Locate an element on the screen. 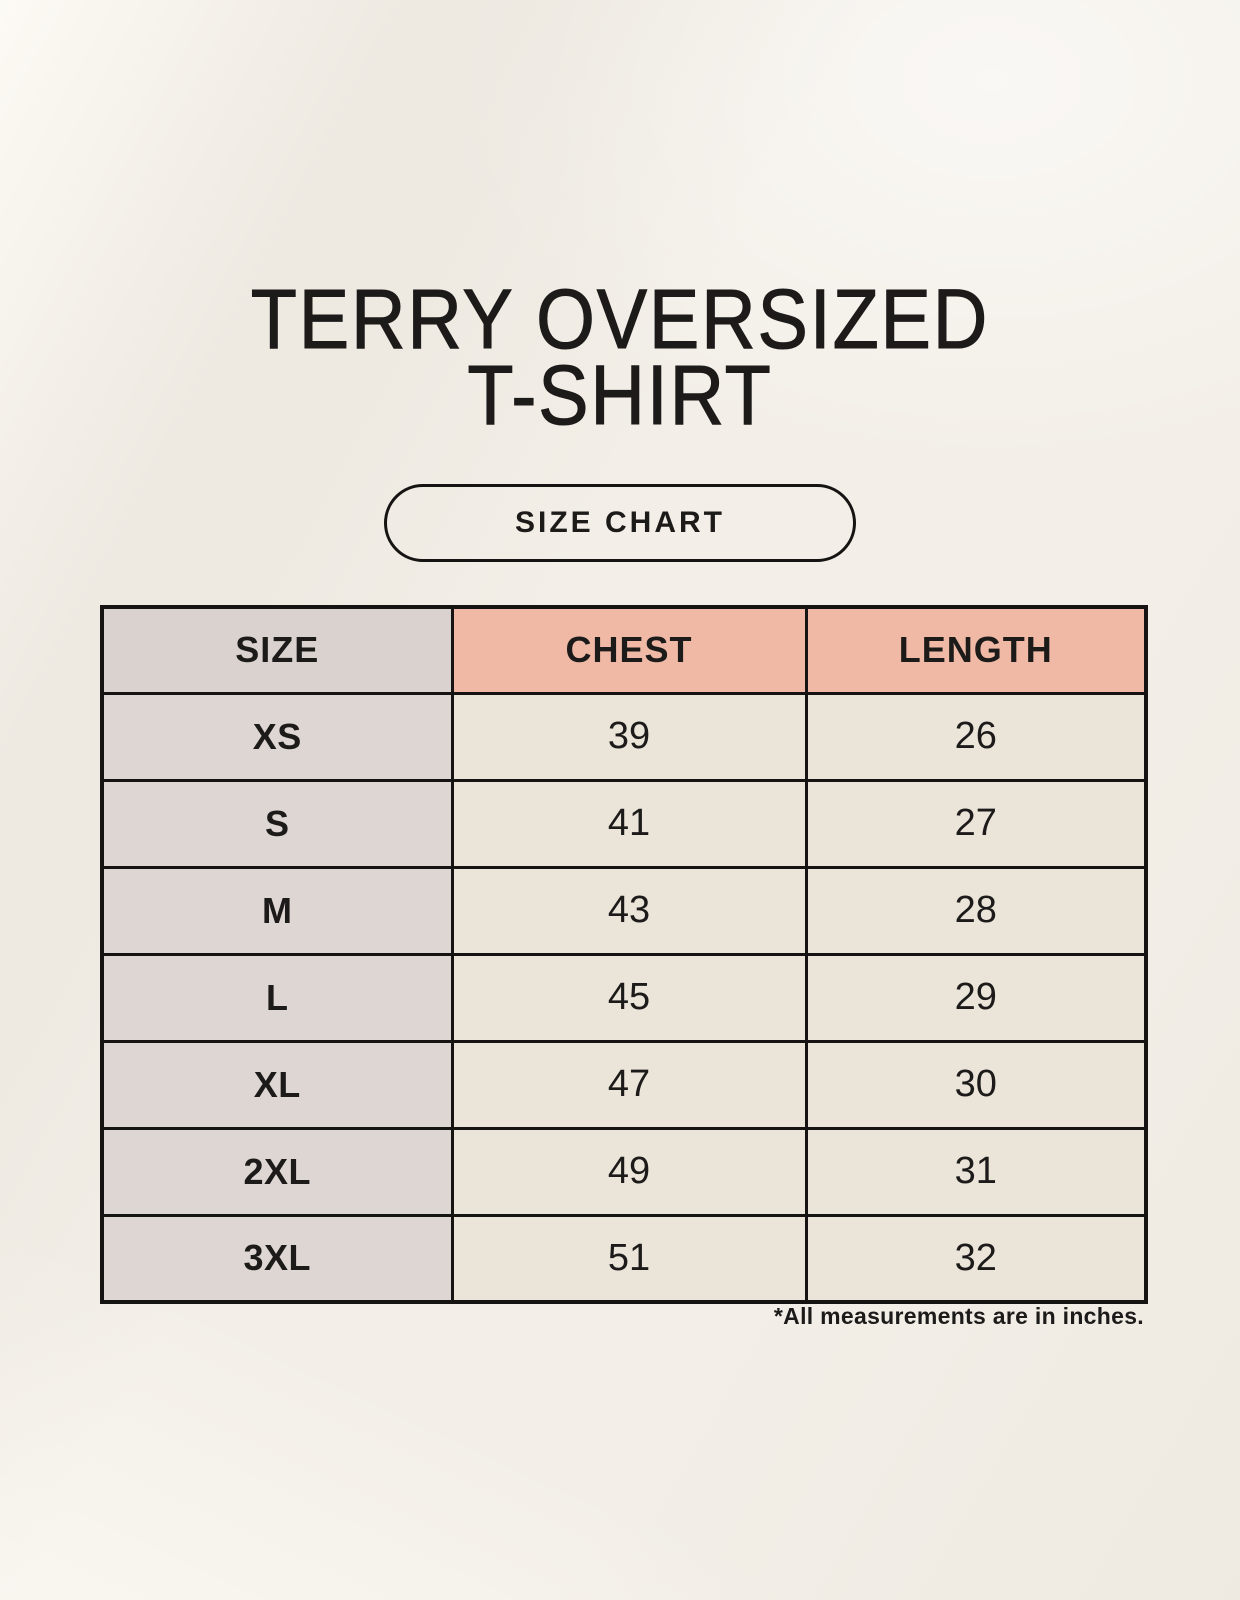 The height and width of the screenshot is (1600, 1240). column-header-size: SIZE is located at coordinates (277, 650).